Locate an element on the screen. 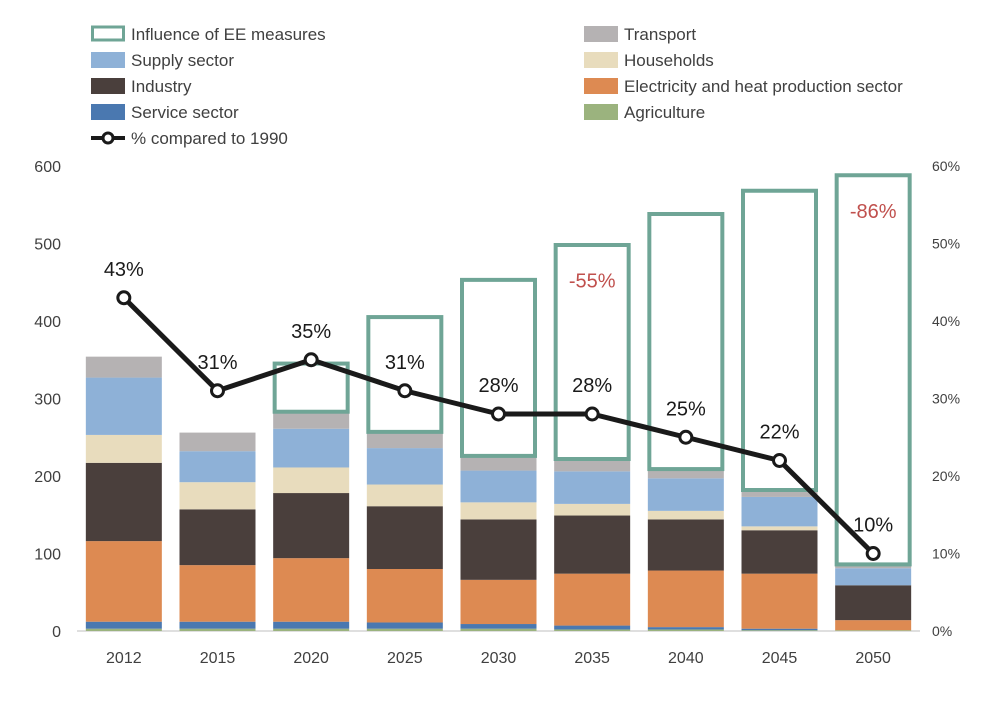 This screenshot has width=1002, height=713. y-tick-label: 500 is located at coordinates (47, 245).